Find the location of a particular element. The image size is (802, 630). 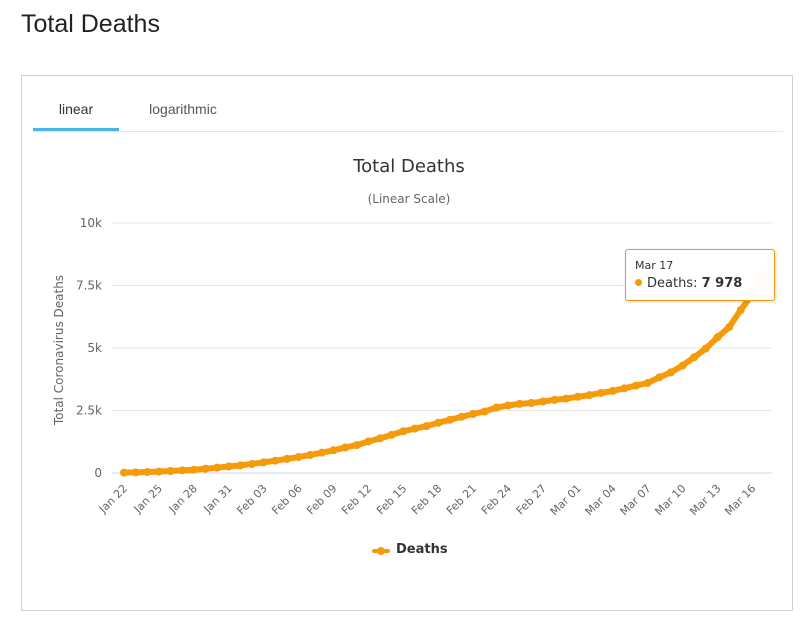

tab-logarithmic: logarithmic is located at coordinates (183, 109).